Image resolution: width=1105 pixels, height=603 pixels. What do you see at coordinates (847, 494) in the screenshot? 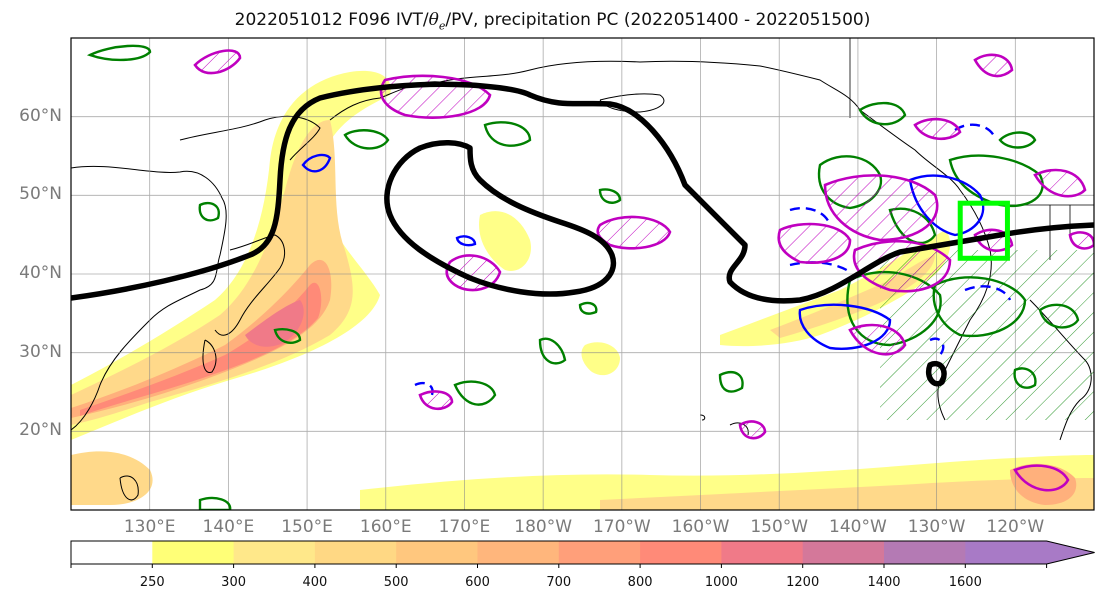
I see `ivt-band-400-south` at bounding box center [847, 494].